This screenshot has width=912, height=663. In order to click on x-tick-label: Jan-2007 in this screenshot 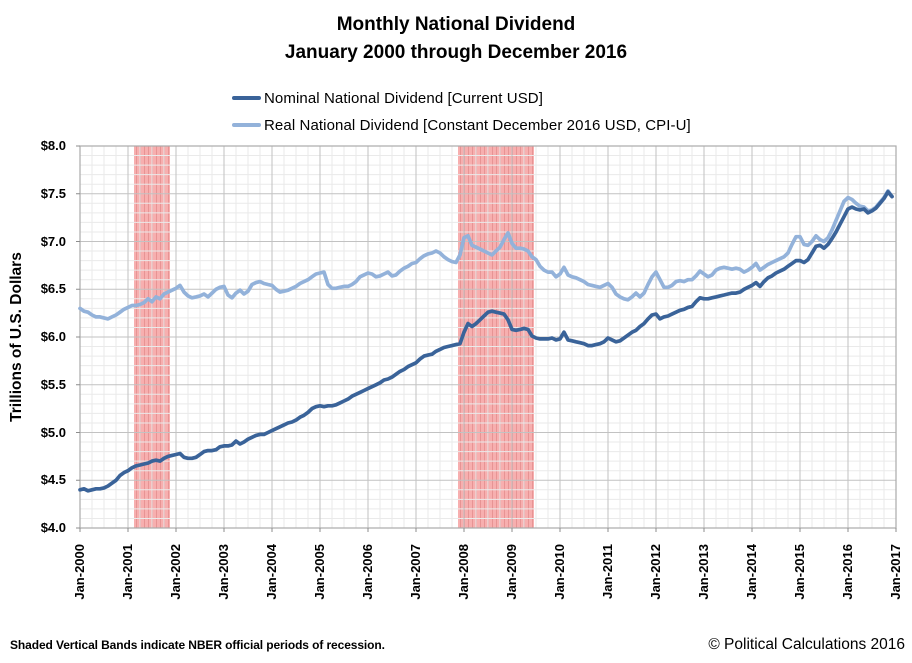, I will do `click(415, 572)`.